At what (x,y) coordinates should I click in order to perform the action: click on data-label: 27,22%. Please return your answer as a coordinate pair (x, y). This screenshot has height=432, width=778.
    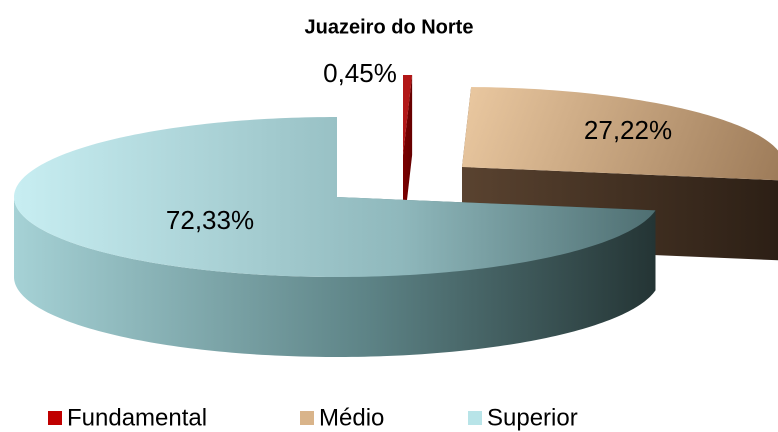
    Looking at the image, I should click on (628, 130).